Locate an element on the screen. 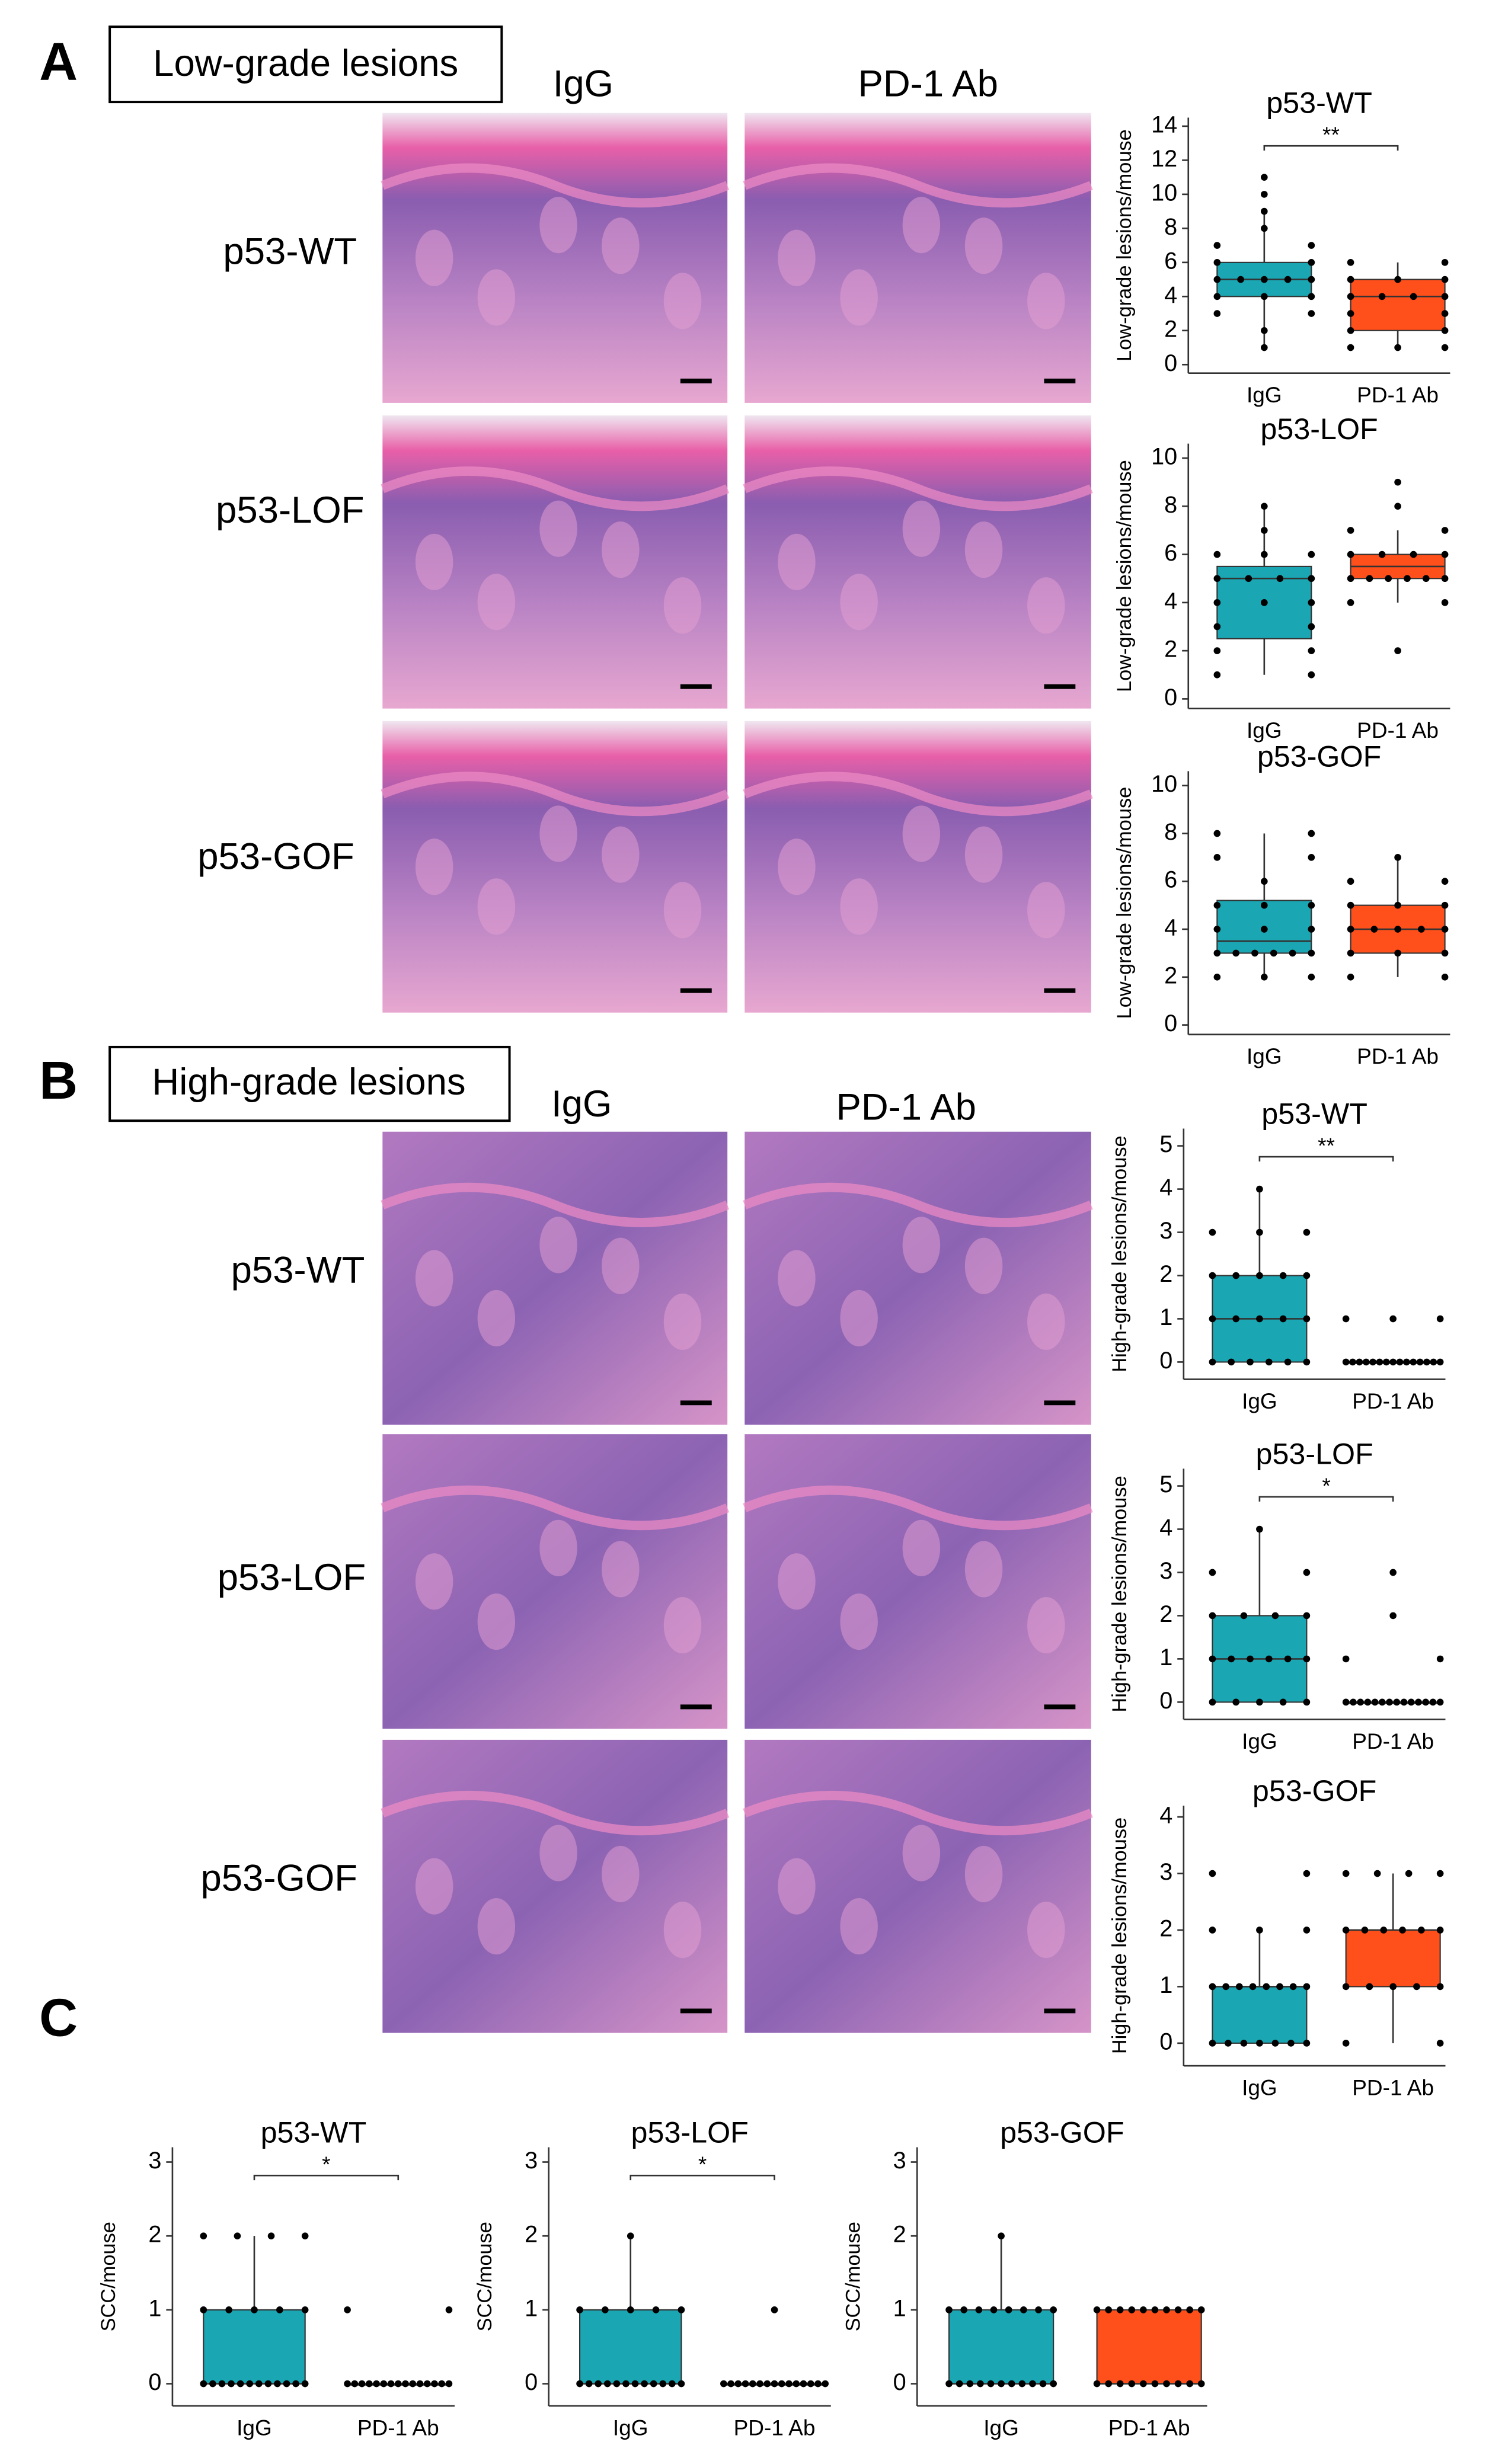 The width and height of the screenshot is (1505, 2464). y-tick-label: 4 is located at coordinates (1170, 601).